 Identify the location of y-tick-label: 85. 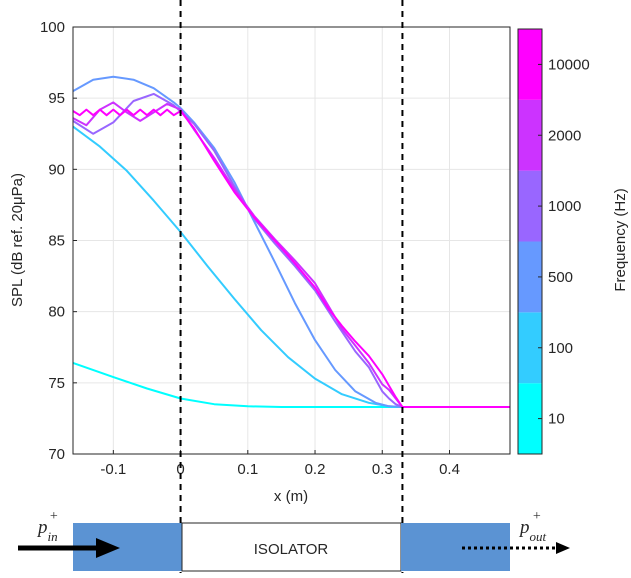
(56, 241).